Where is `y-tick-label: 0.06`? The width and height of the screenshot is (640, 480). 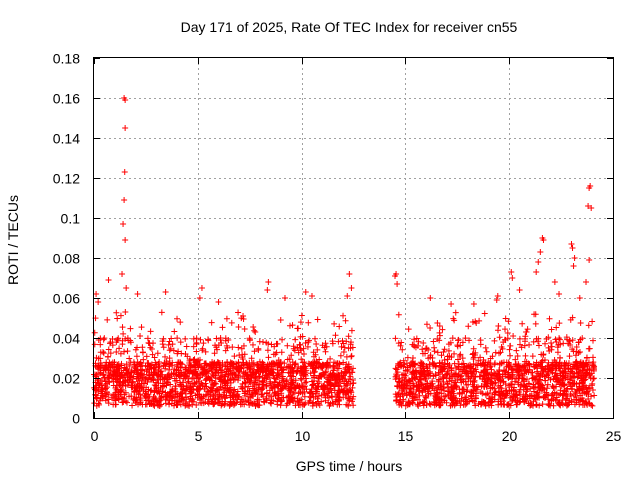
y-tick-label: 0.06 is located at coordinates (66, 299).